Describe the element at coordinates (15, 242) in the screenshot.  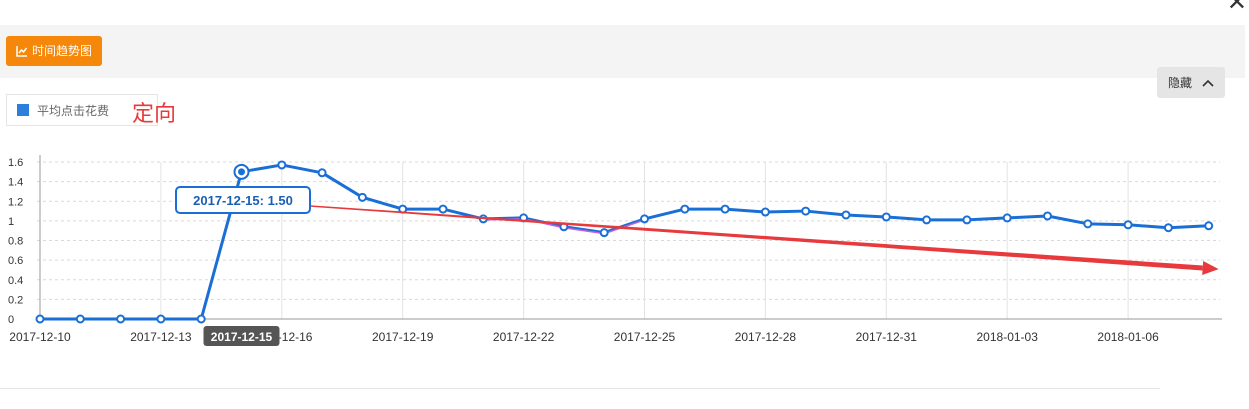
I see `y-tick-label: 0.8` at that location.